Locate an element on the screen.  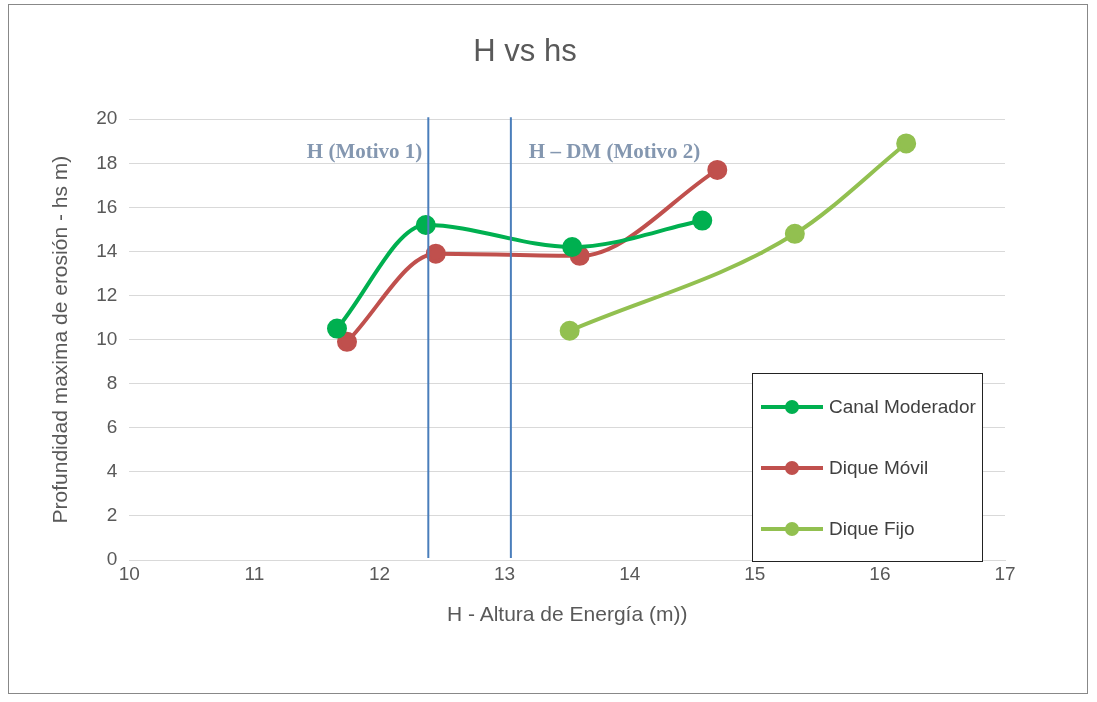
y-tick-label: 10 is located at coordinates (107, 338).